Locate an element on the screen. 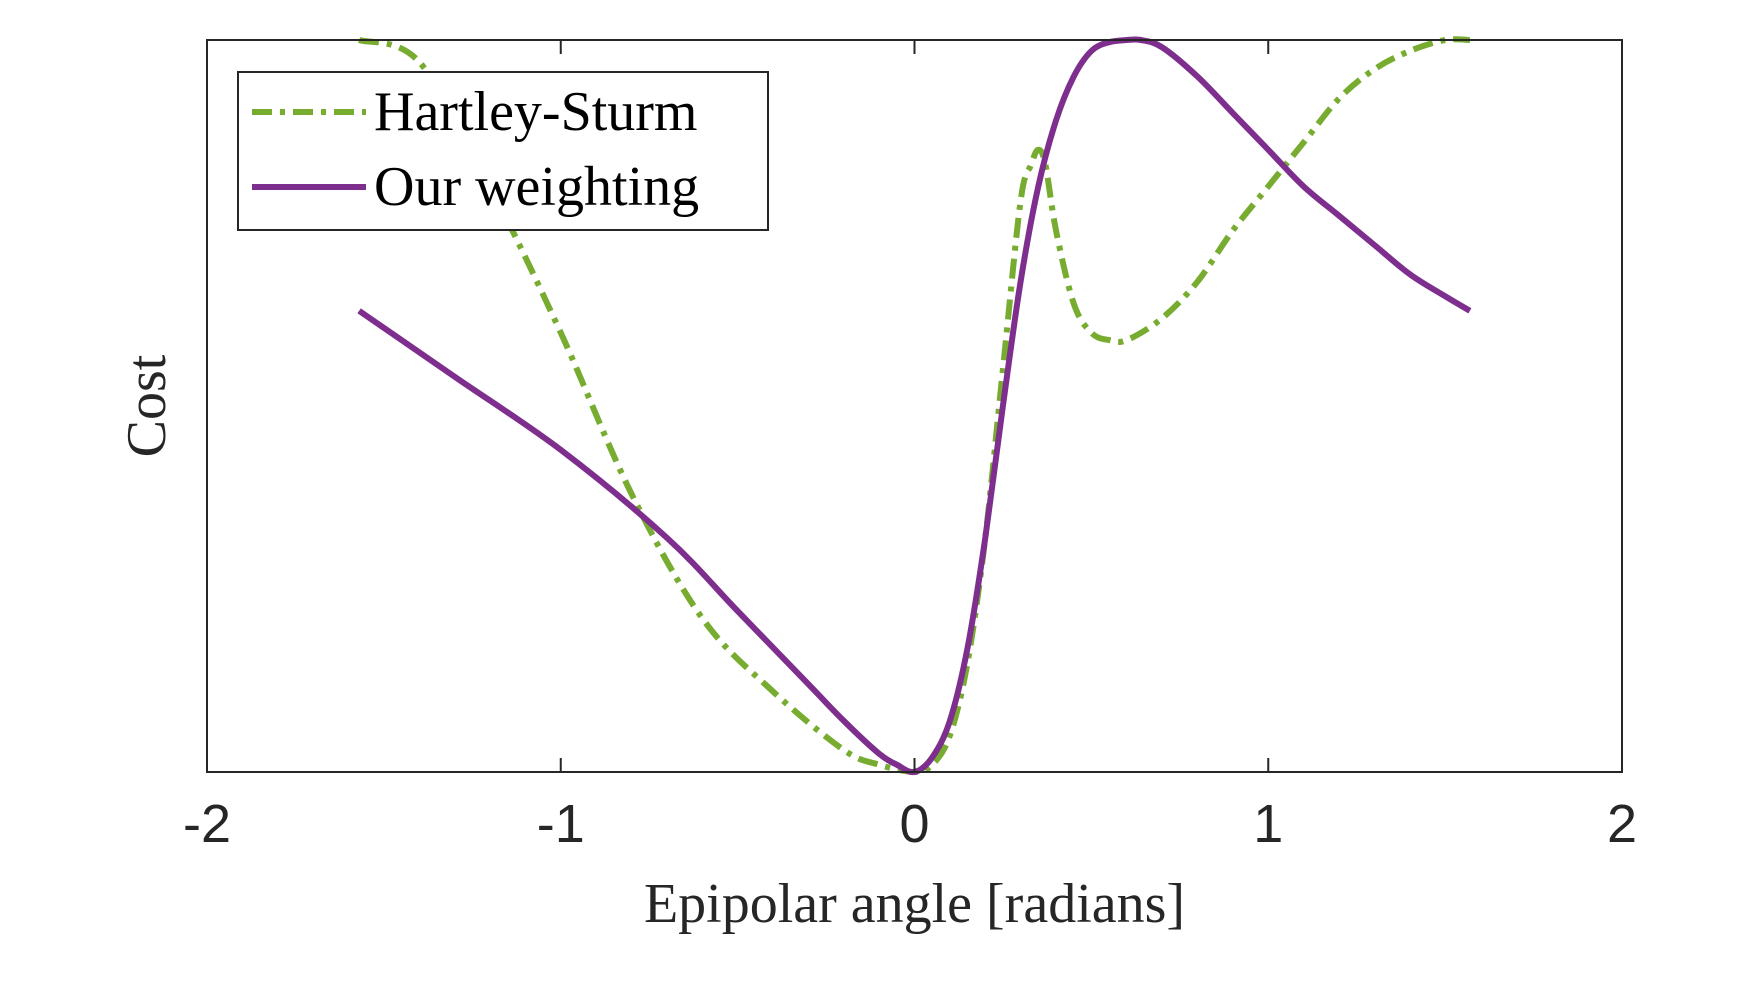  legend-box is located at coordinates (503, 151).